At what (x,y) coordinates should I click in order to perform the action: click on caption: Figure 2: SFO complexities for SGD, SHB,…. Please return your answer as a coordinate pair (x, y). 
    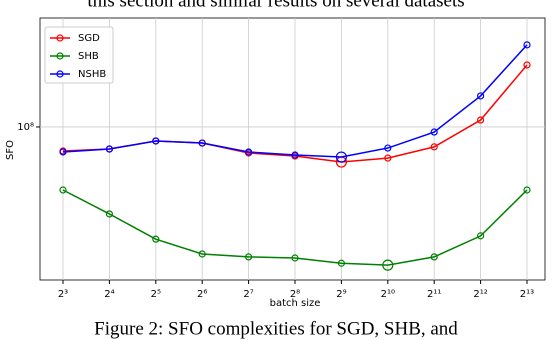
    Looking at the image, I should click on (276, 328).